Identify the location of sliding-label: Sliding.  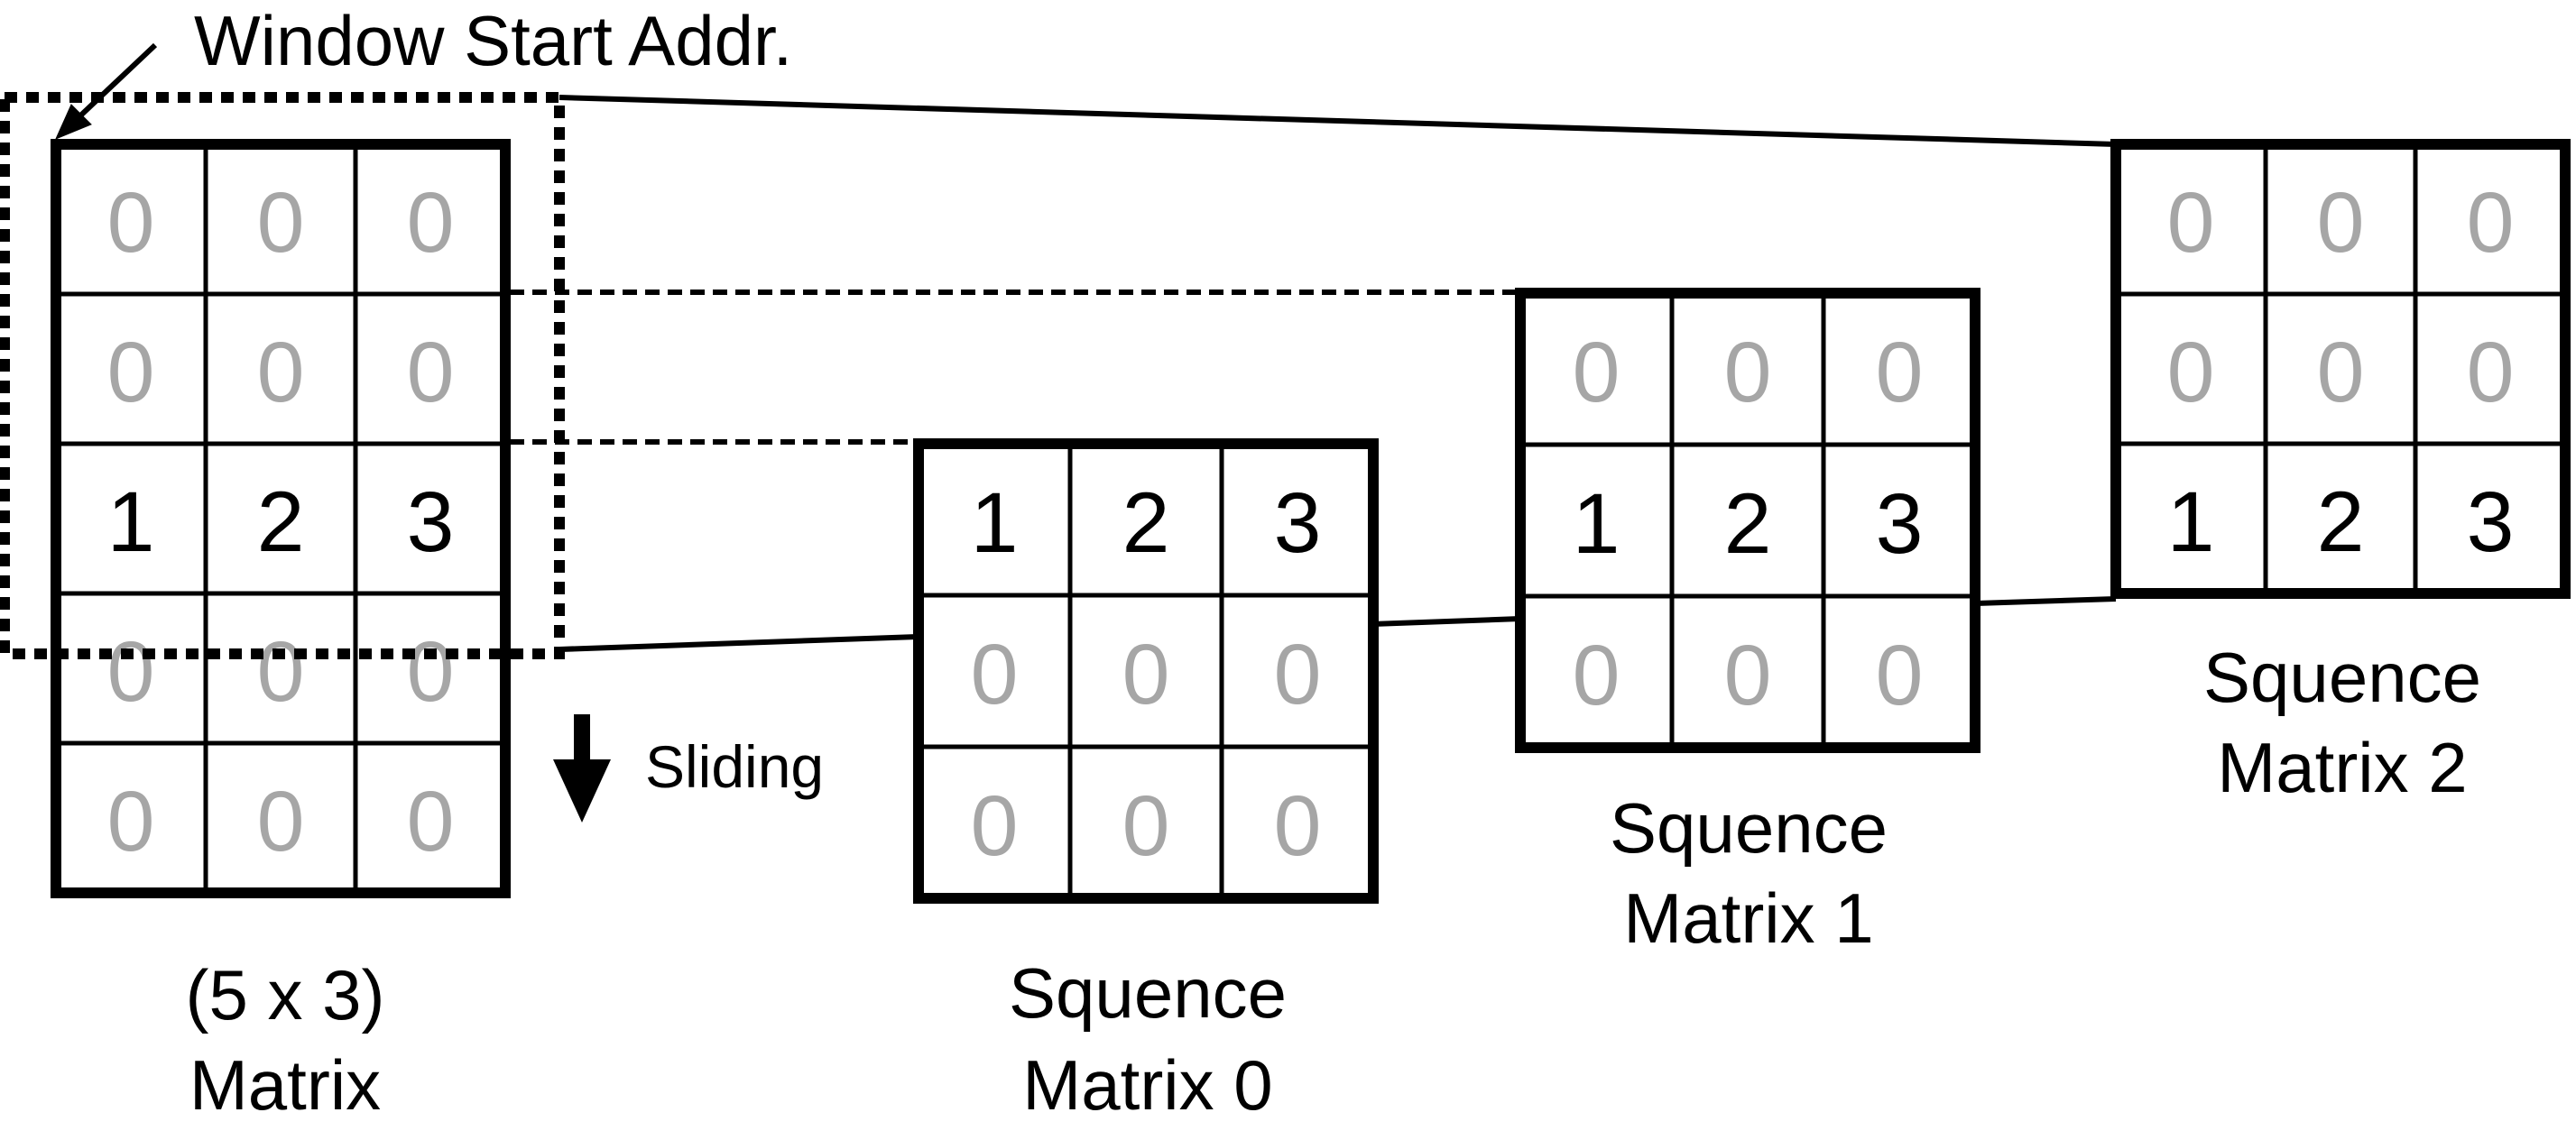
(734, 766).